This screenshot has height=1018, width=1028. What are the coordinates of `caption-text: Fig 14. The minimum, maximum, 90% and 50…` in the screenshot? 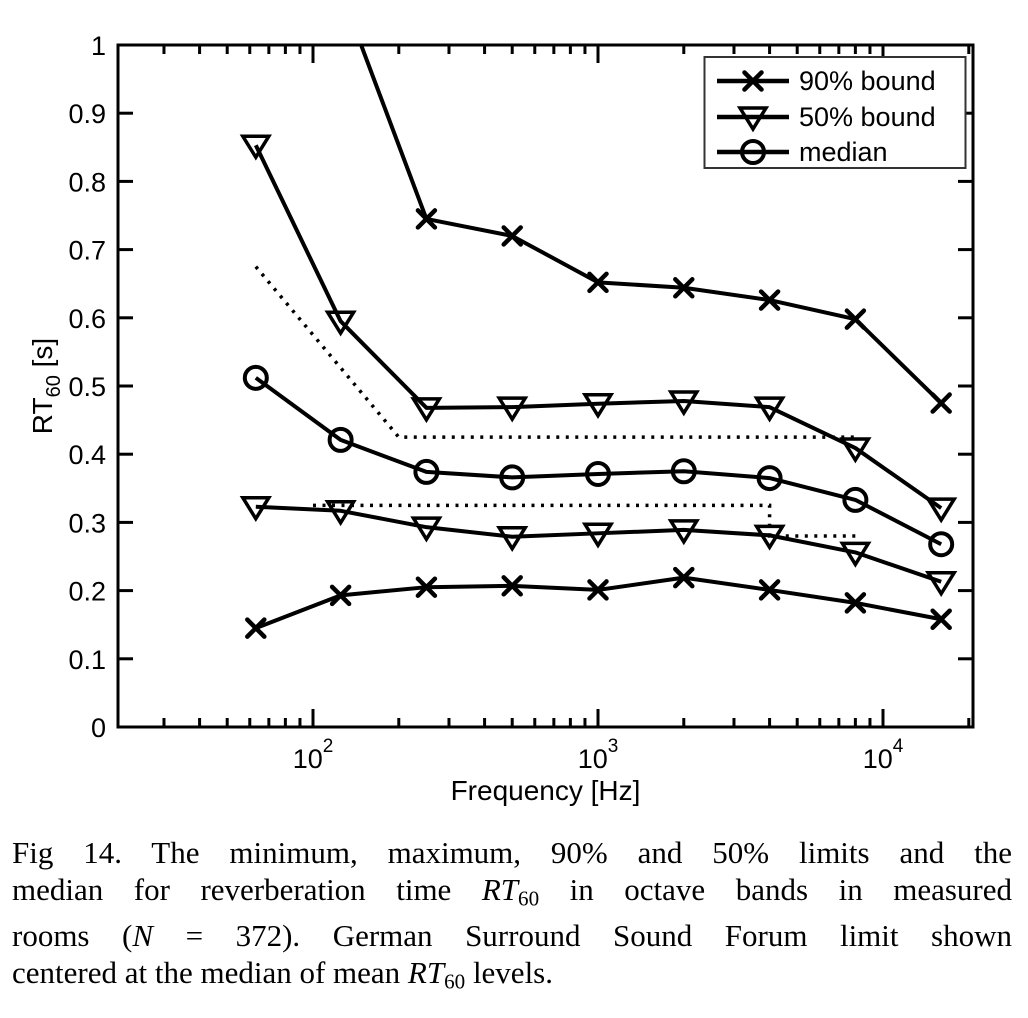 It's located at (512, 852).